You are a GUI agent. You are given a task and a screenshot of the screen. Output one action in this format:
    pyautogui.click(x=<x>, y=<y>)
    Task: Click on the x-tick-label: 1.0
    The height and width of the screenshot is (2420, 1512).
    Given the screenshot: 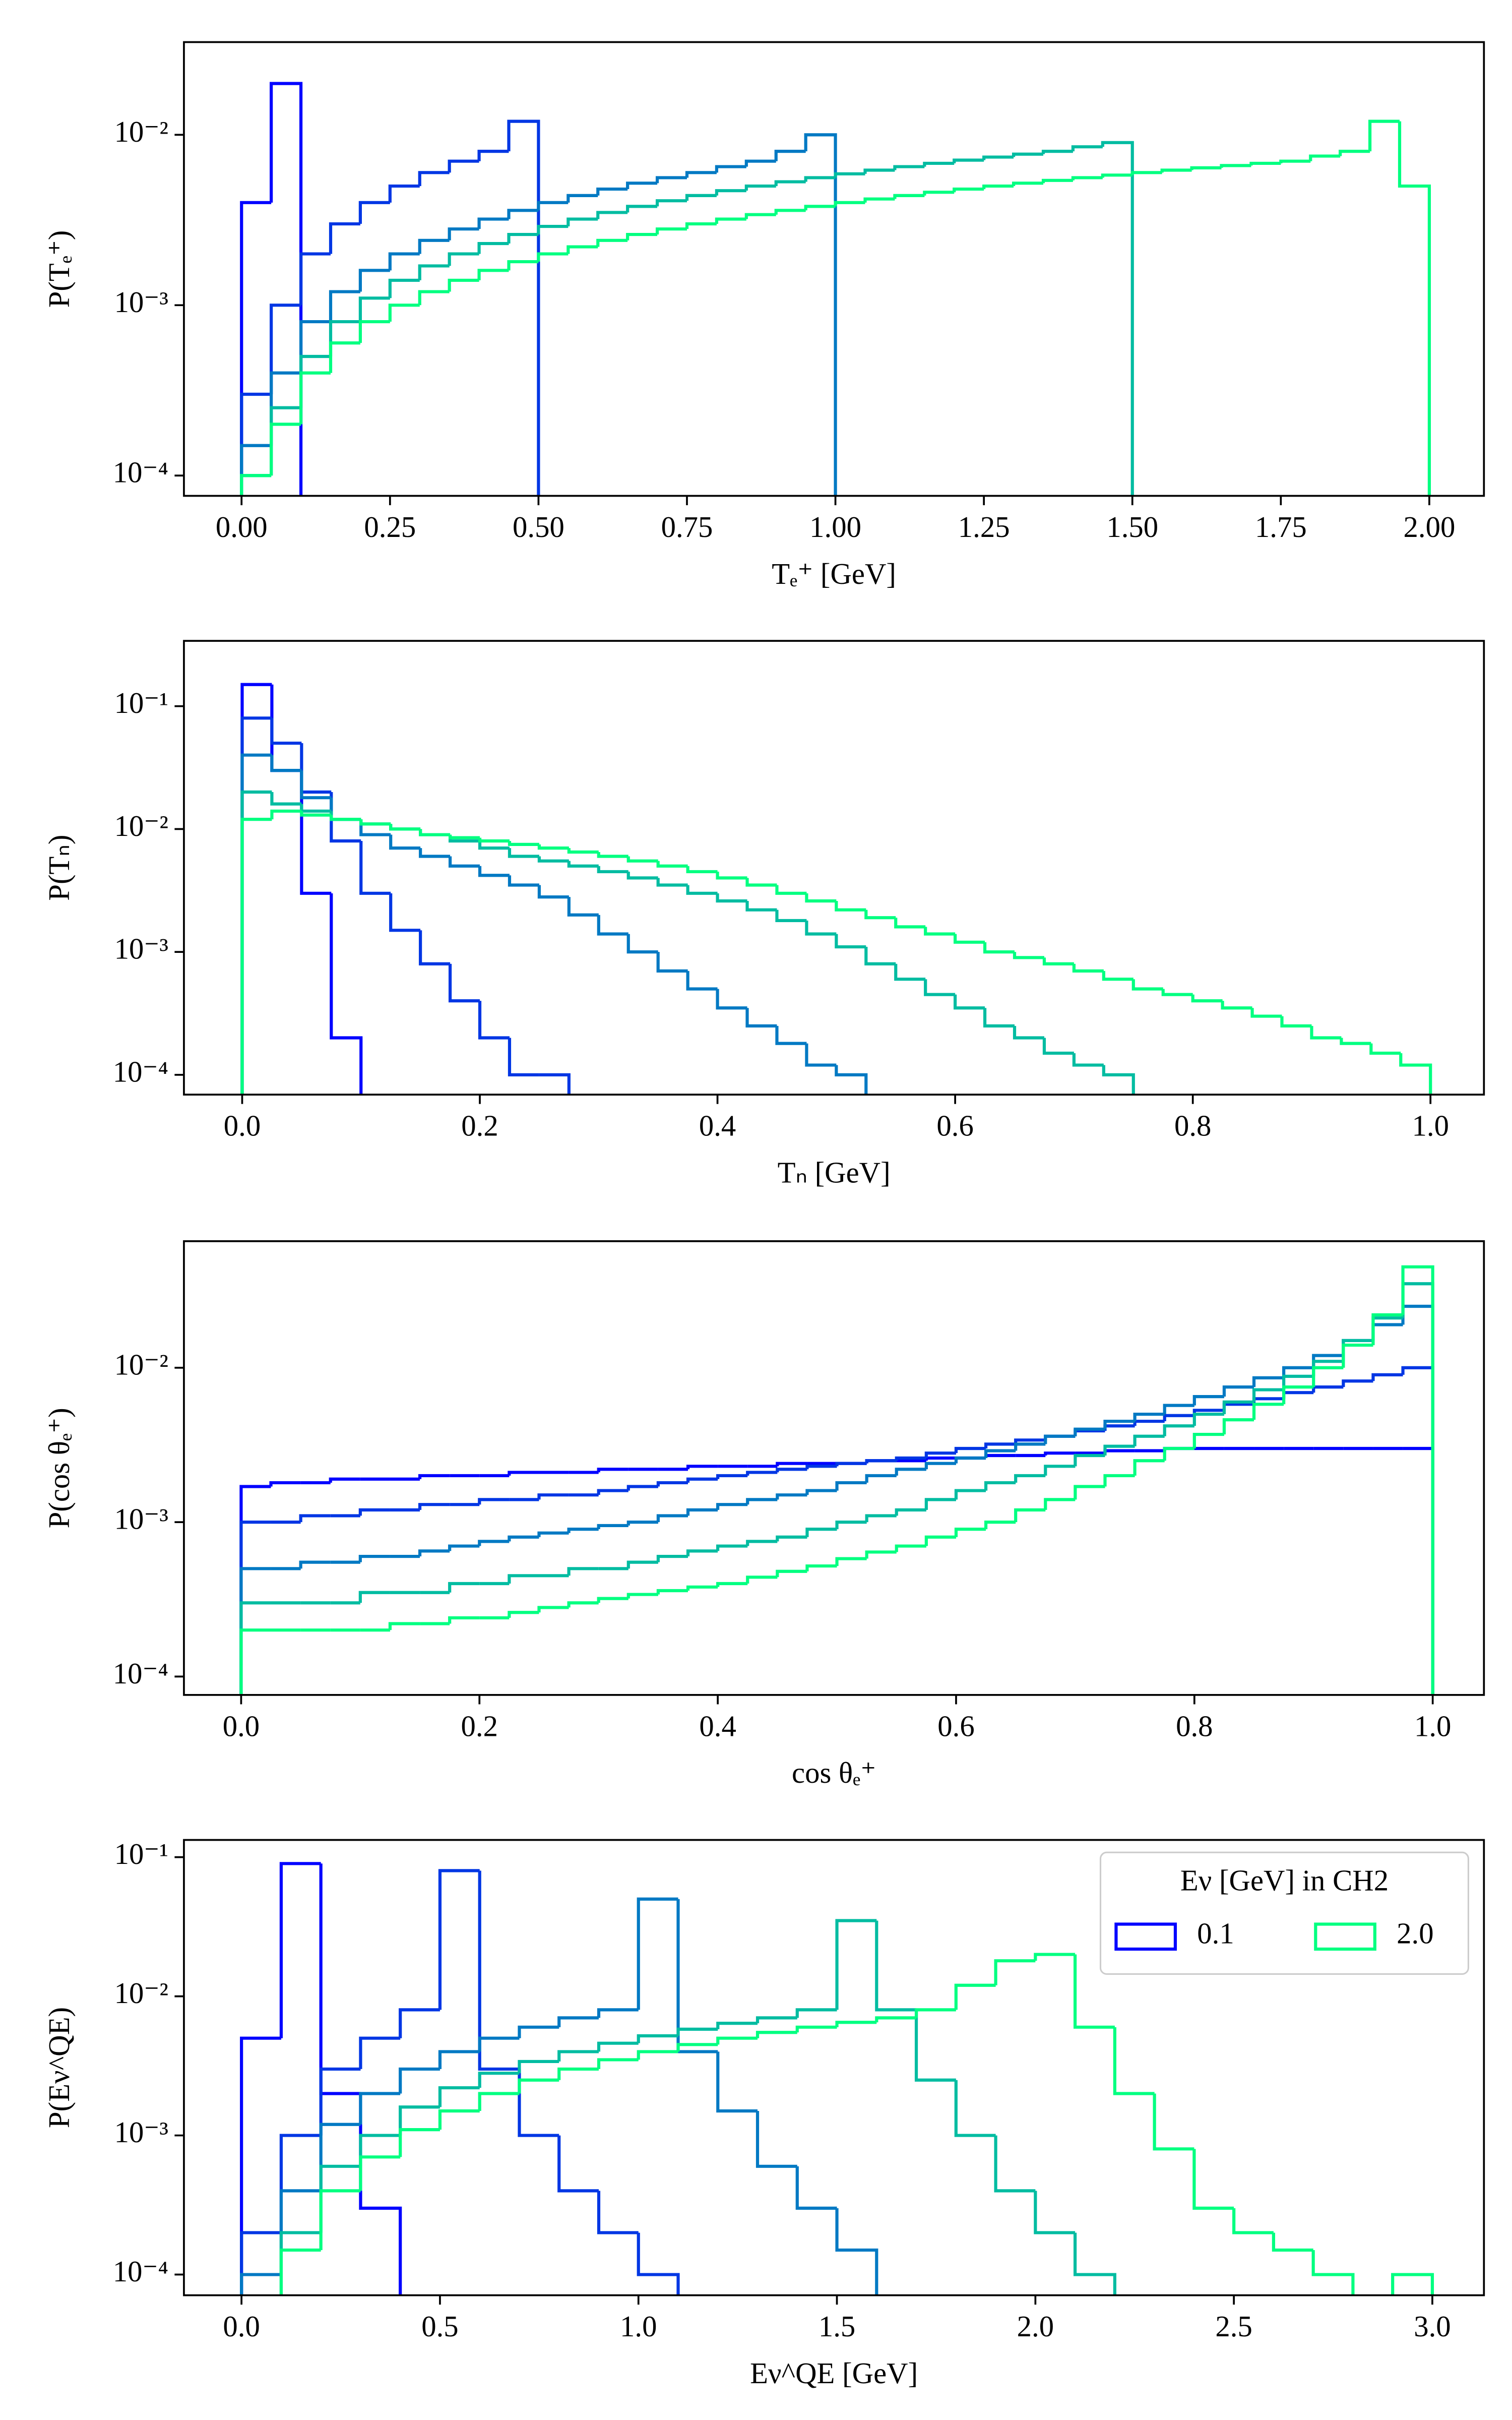 What is the action you would take?
    pyautogui.click(x=1433, y=1726)
    